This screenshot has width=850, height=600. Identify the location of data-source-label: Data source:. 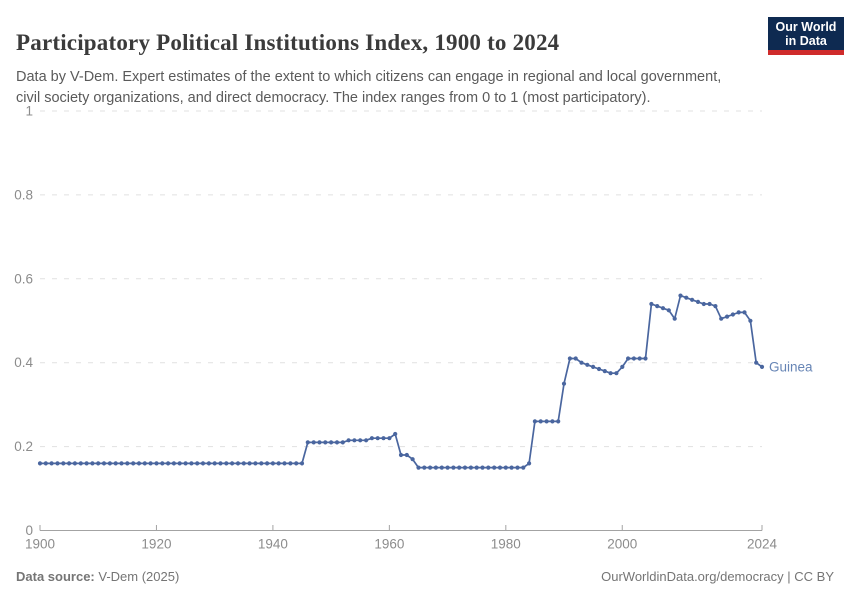
(55, 576).